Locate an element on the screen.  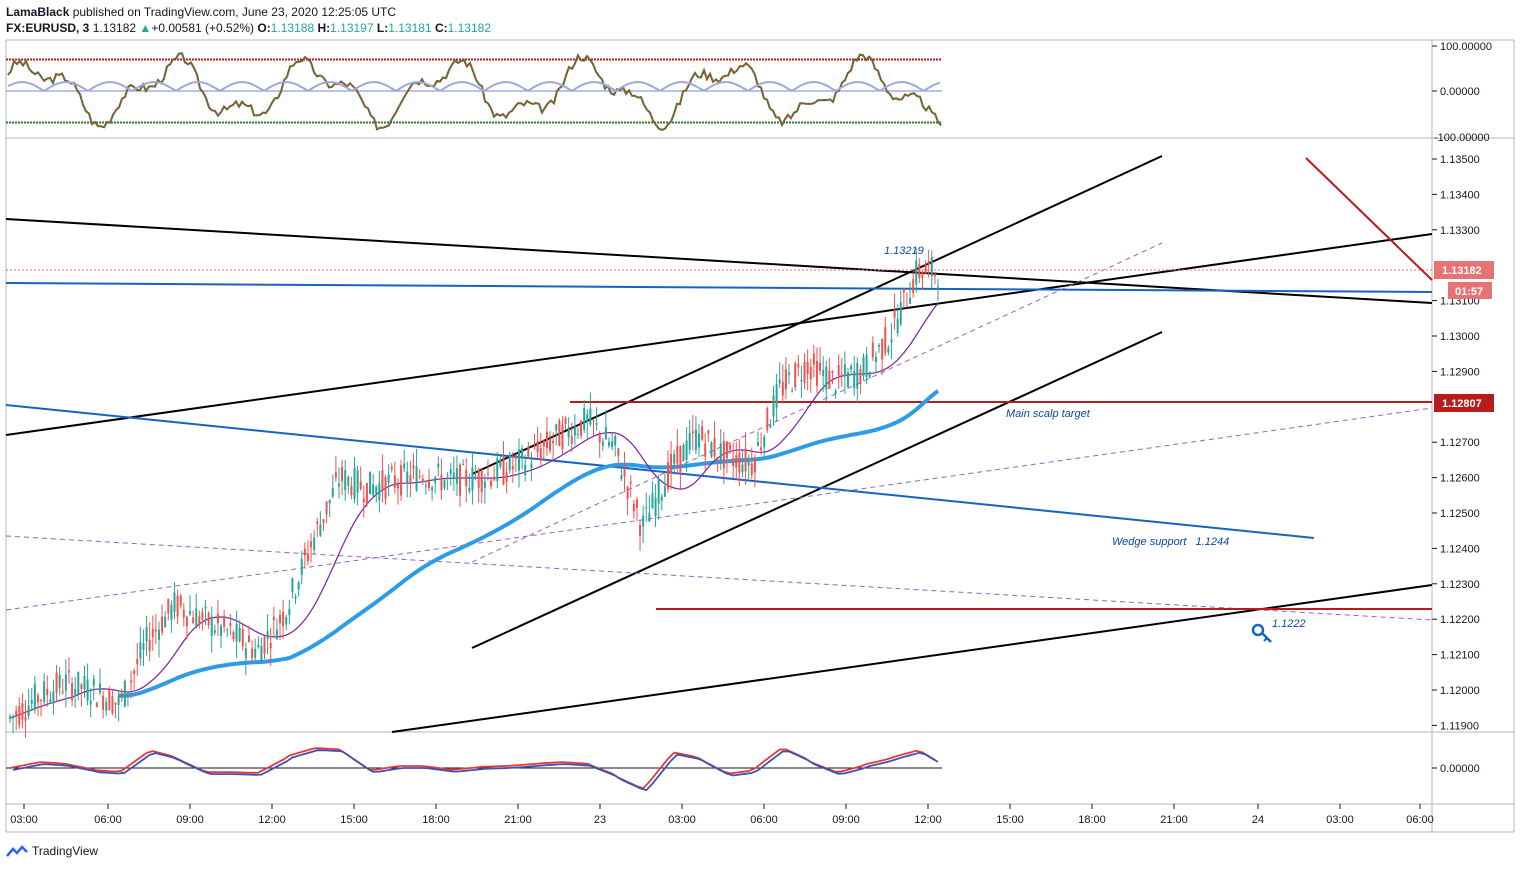
long-support-line is located at coordinates (912, 658).